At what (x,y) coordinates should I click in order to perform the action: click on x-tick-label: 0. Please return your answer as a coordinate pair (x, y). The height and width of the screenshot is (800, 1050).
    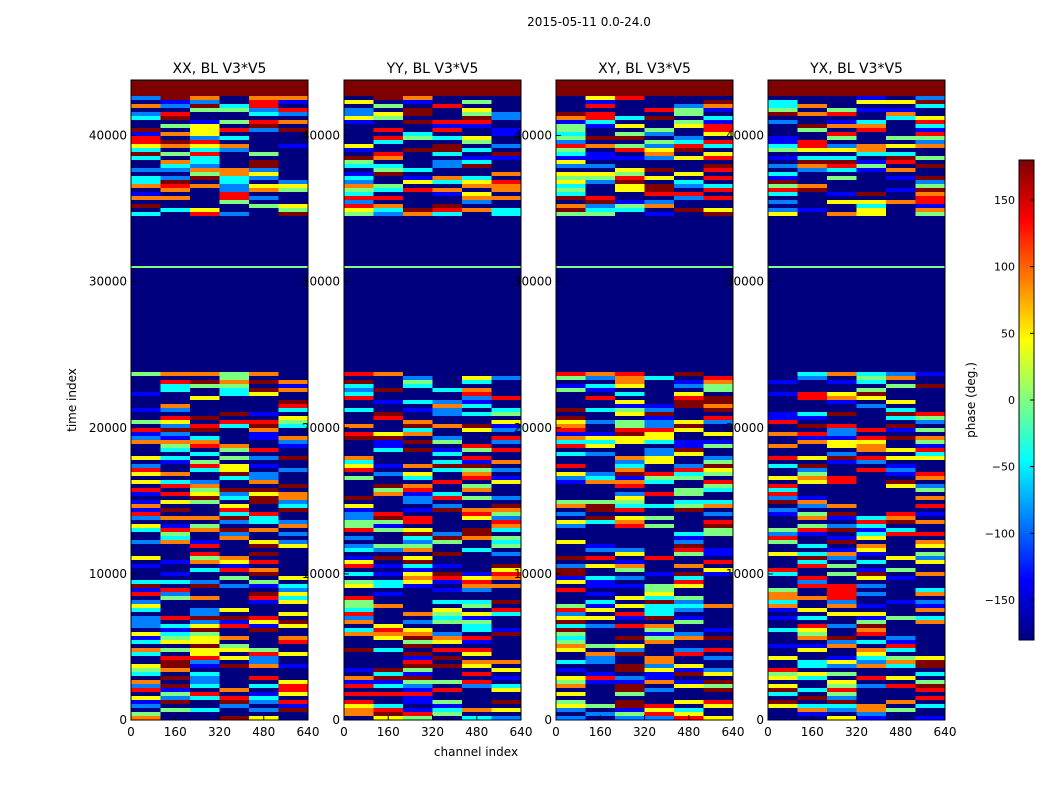
    Looking at the image, I should click on (556, 732).